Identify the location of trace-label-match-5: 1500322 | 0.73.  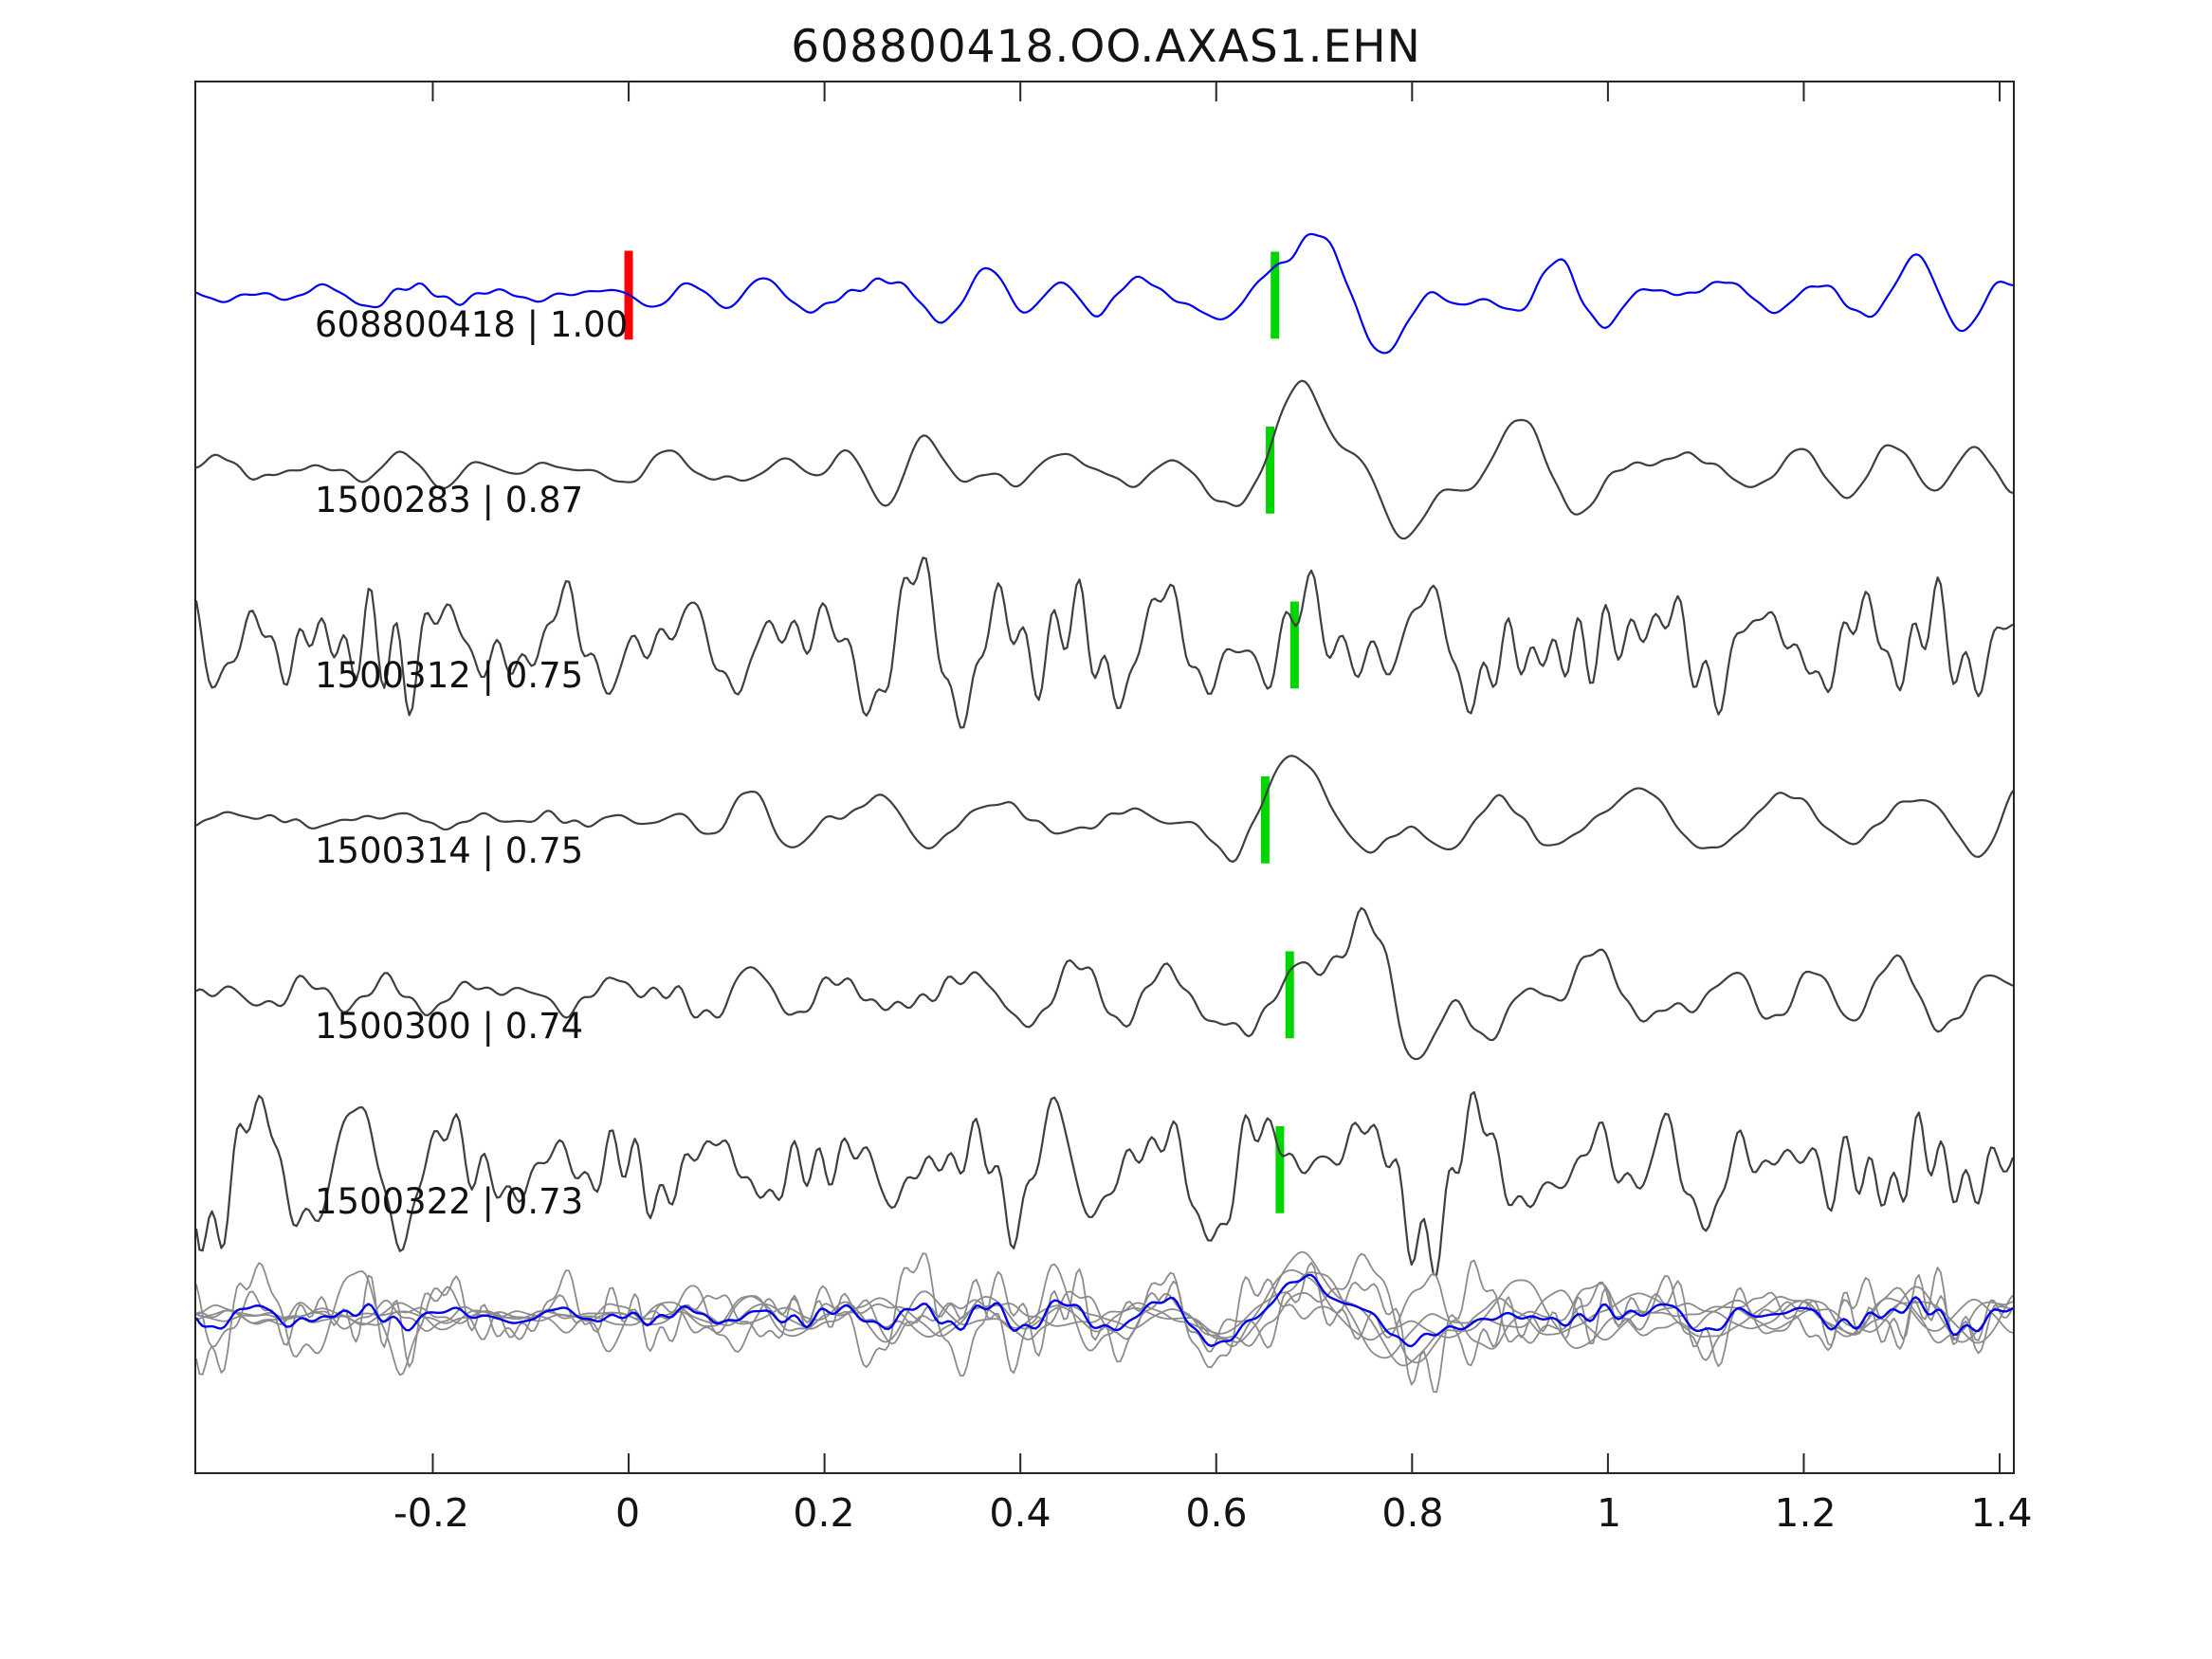
(449, 1201).